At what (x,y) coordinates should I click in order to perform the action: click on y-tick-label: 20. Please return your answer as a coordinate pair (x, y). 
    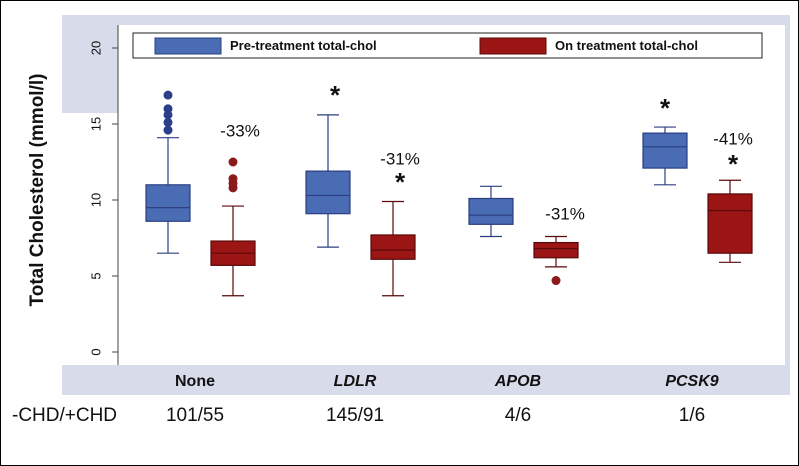
    Looking at the image, I should click on (95, 48).